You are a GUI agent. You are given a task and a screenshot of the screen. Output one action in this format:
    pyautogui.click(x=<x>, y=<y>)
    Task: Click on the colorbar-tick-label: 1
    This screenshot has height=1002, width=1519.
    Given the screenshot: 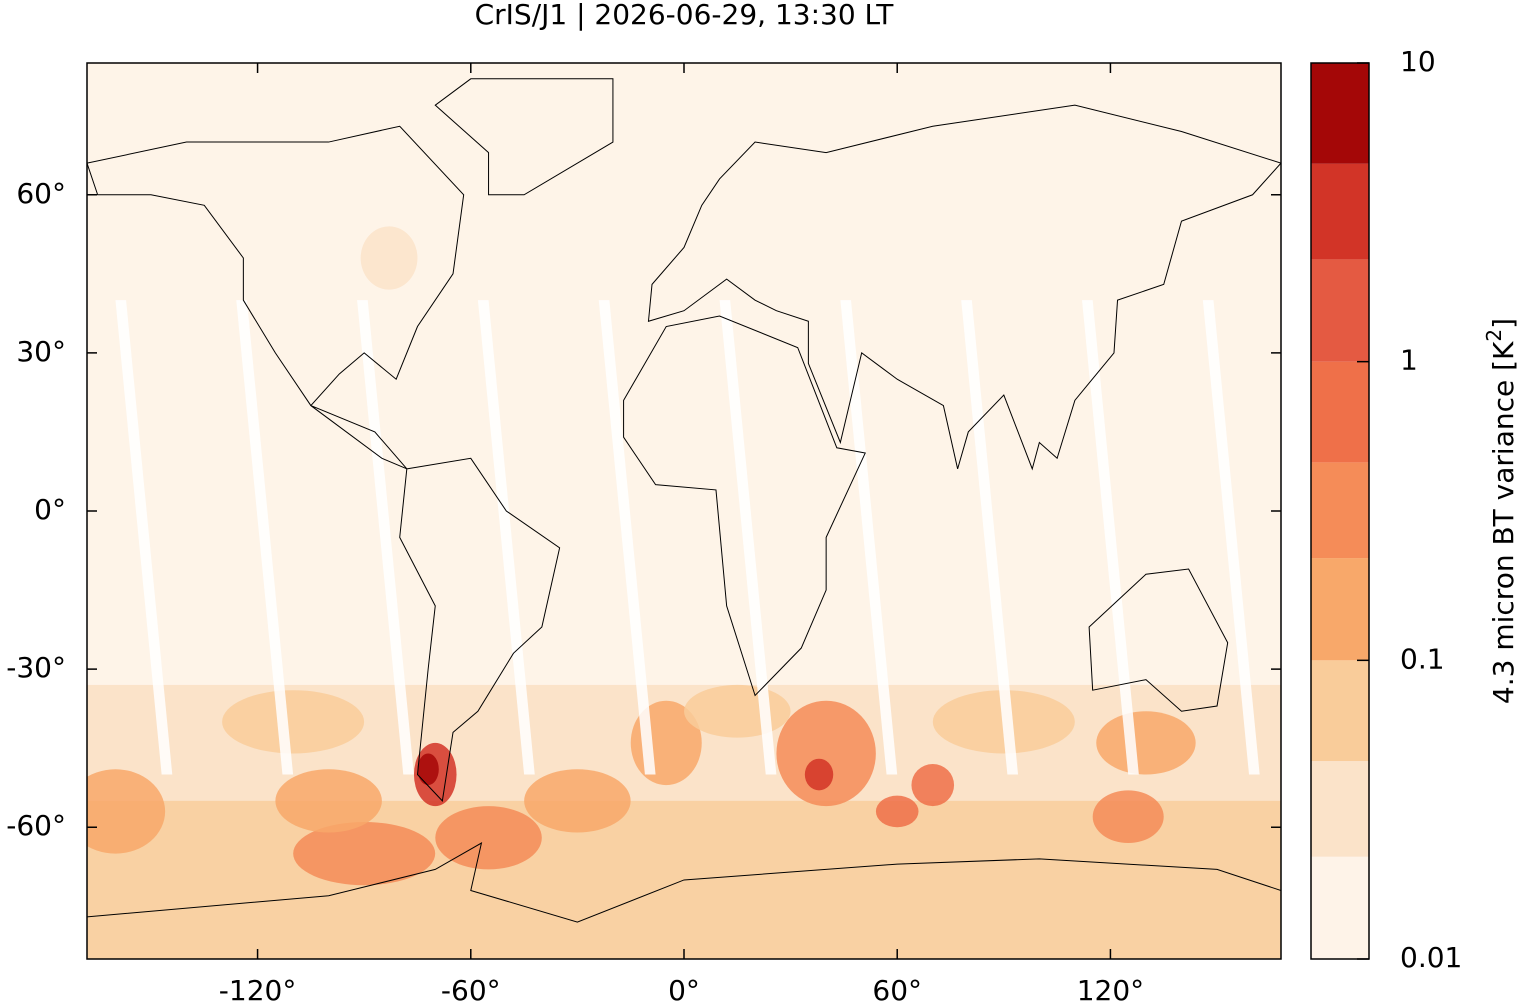 What is the action you would take?
    pyautogui.click(x=1409, y=360)
    